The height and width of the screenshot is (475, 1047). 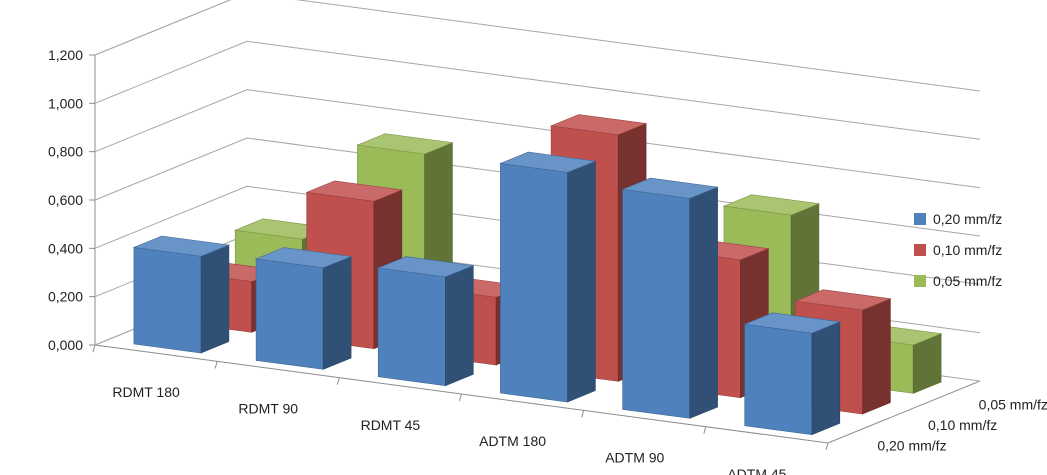 I want to click on x-tick-label: ADTM 180, so click(x=512, y=441).